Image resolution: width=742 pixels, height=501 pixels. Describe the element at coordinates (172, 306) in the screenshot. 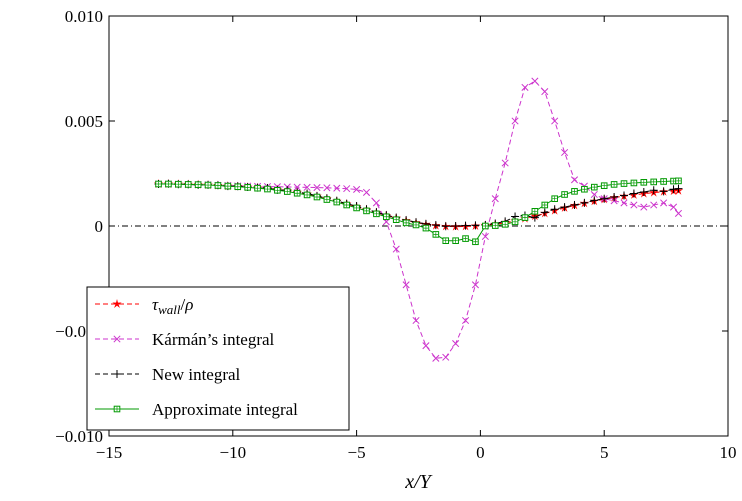

I see `legend-label: τwall/ρ` at that location.